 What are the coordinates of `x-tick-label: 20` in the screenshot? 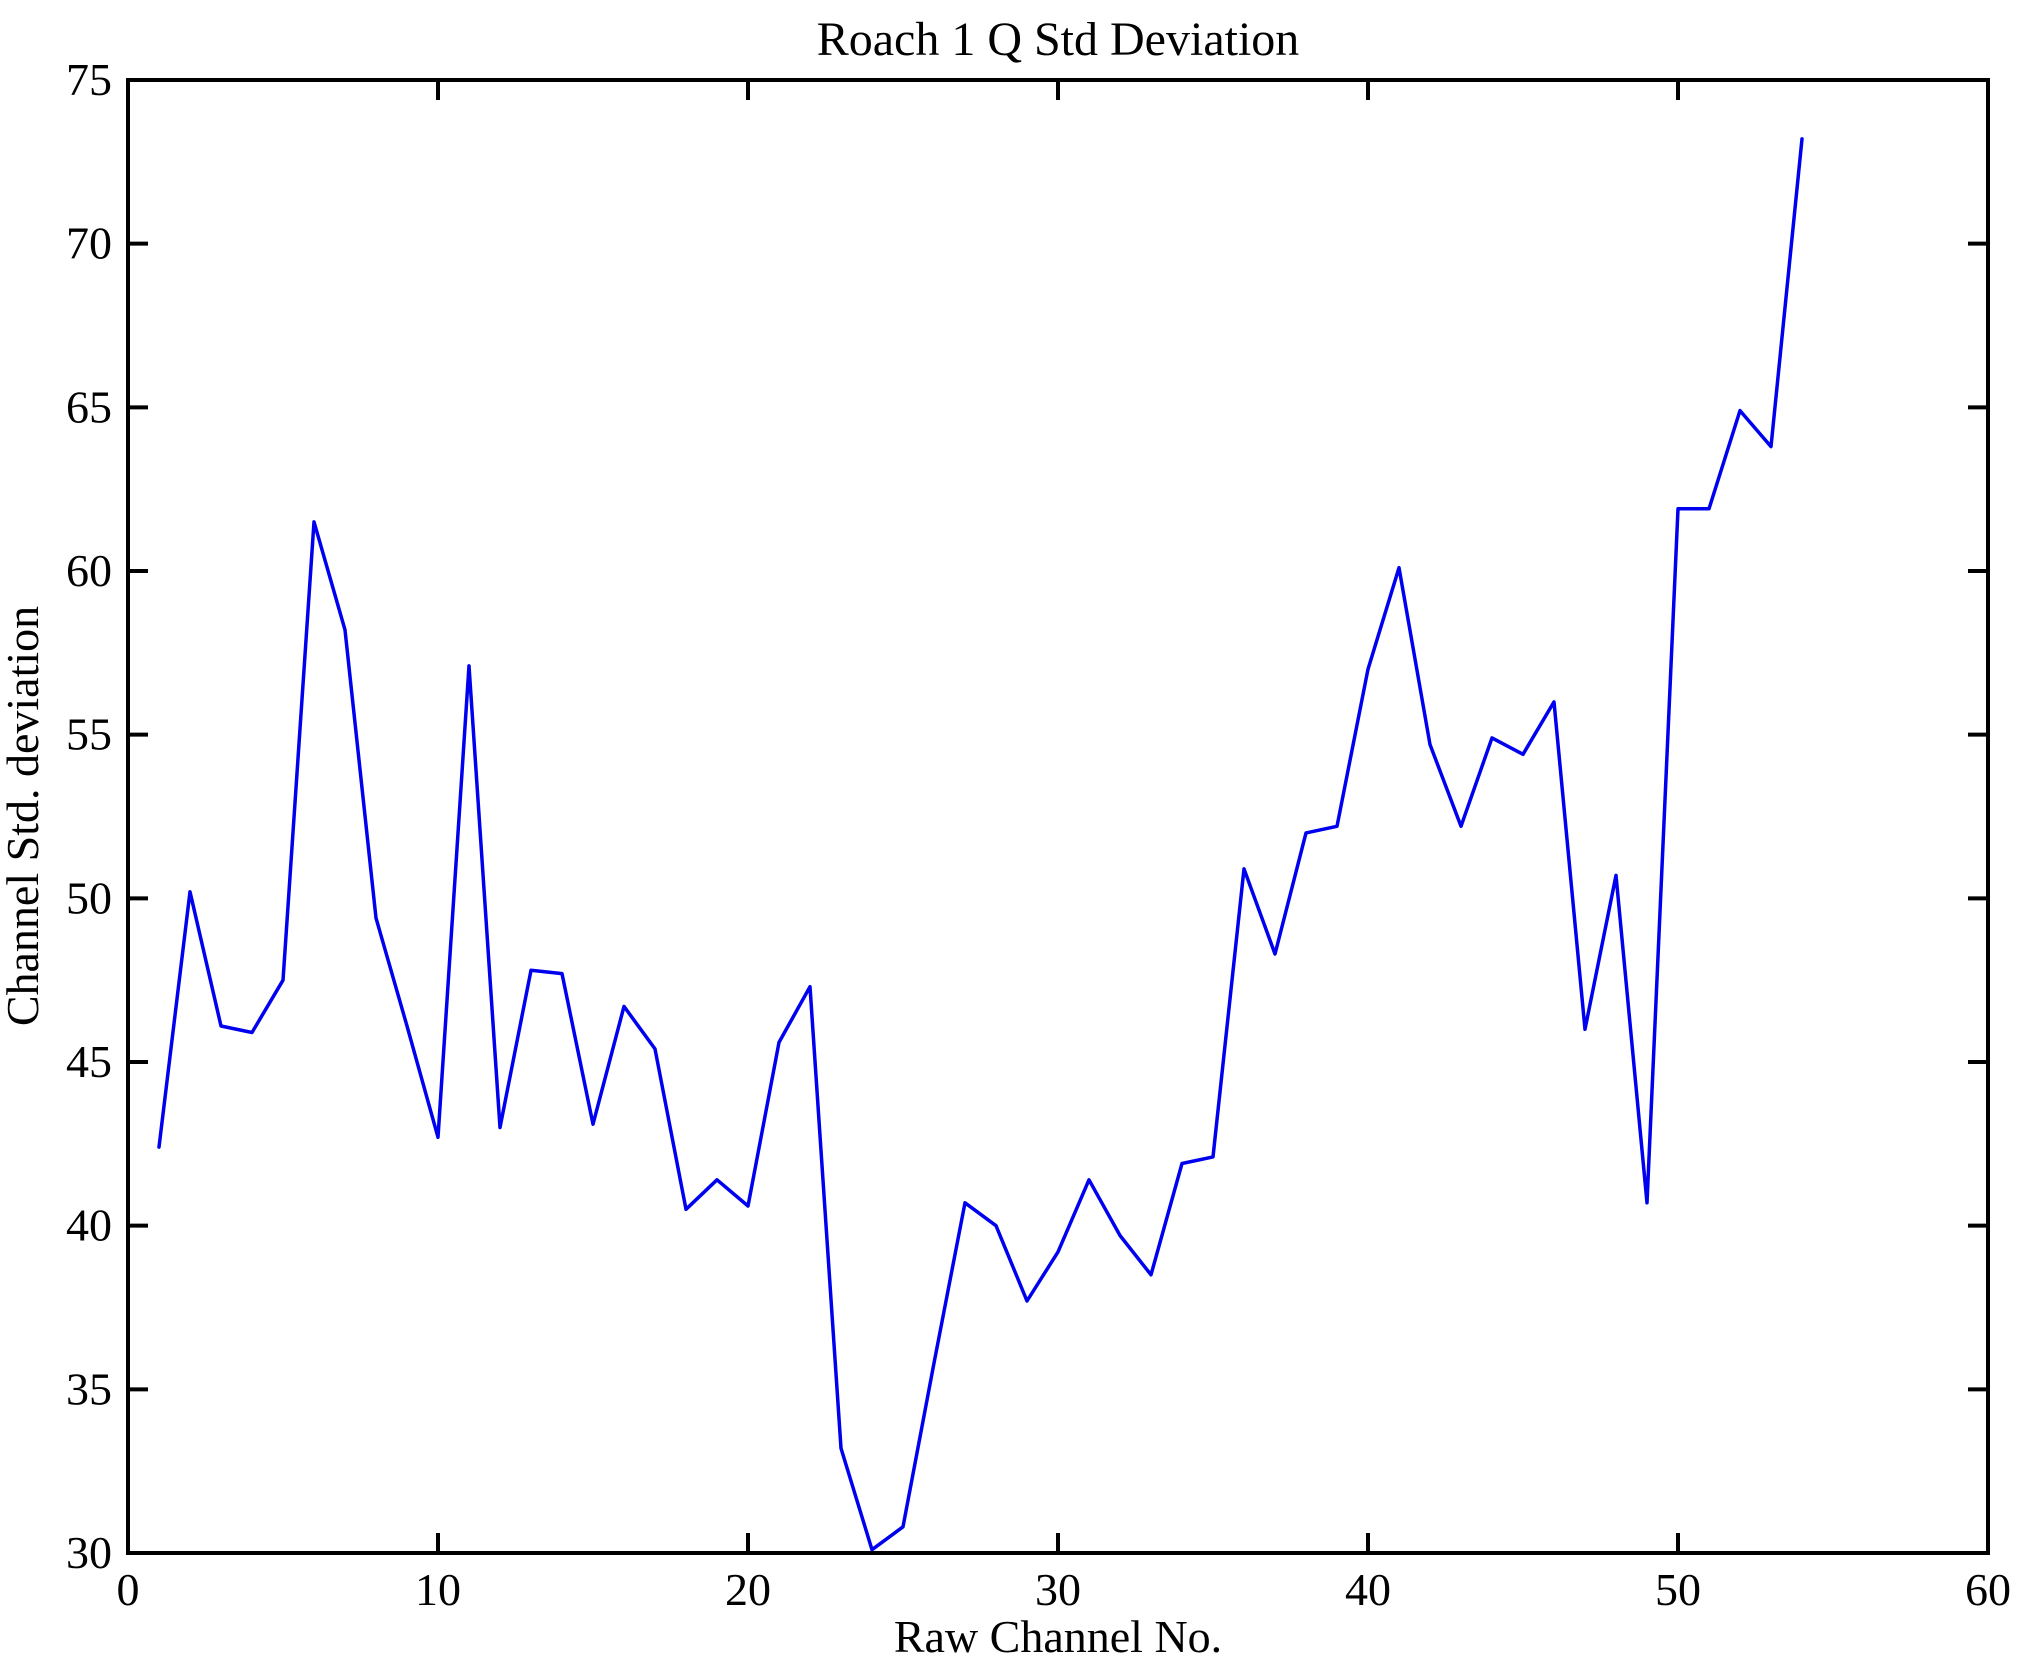 It's located at (748, 1589).